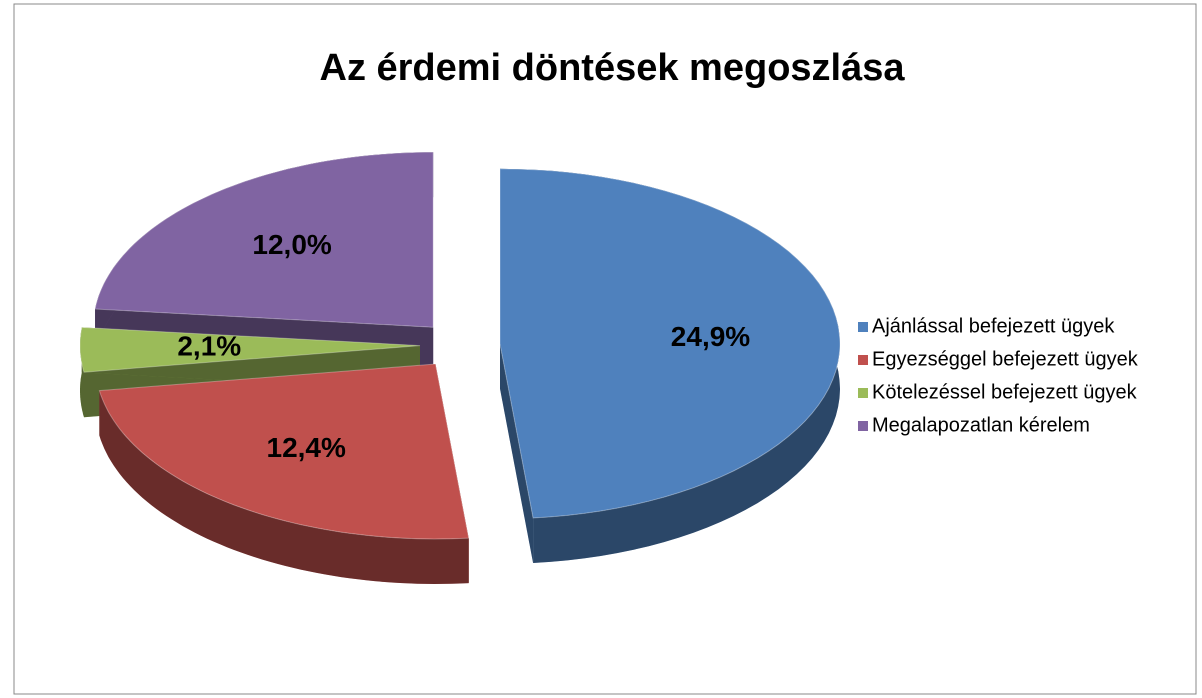  I want to click on data-label: 12,0%, so click(291, 244).